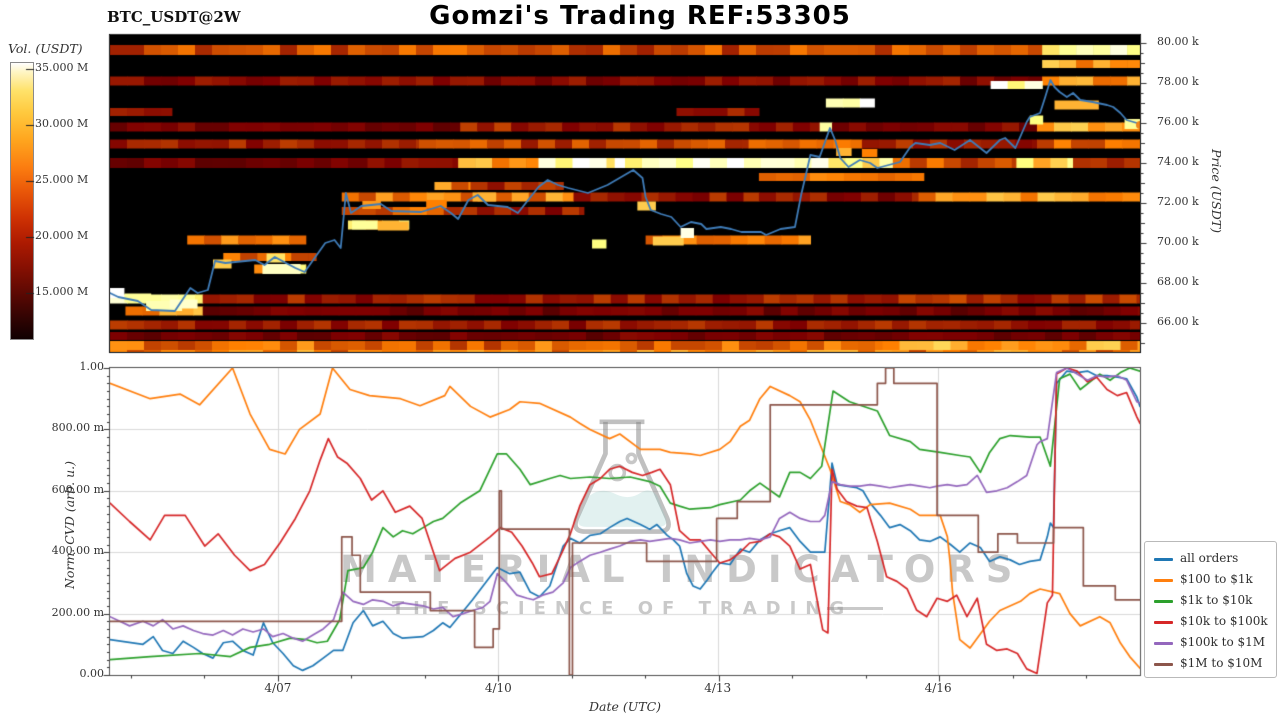 The width and height of the screenshot is (1280, 720). Describe the element at coordinates (1216, 600) in the screenshot. I see `legend-label: $1k to $10k` at that location.